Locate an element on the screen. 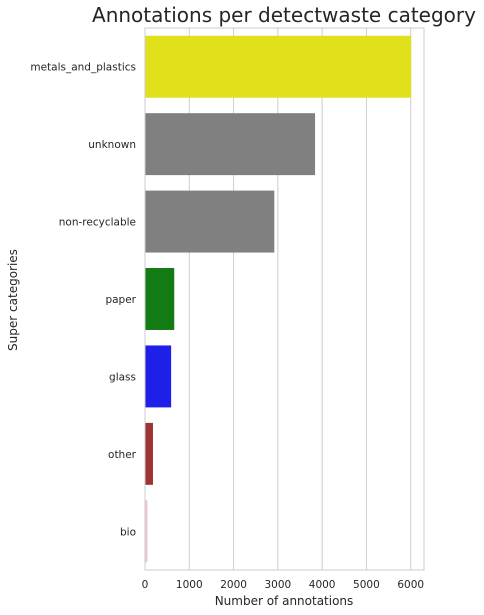 This screenshot has width=484, height=615. x-tick-label: 5000 is located at coordinates (366, 585).